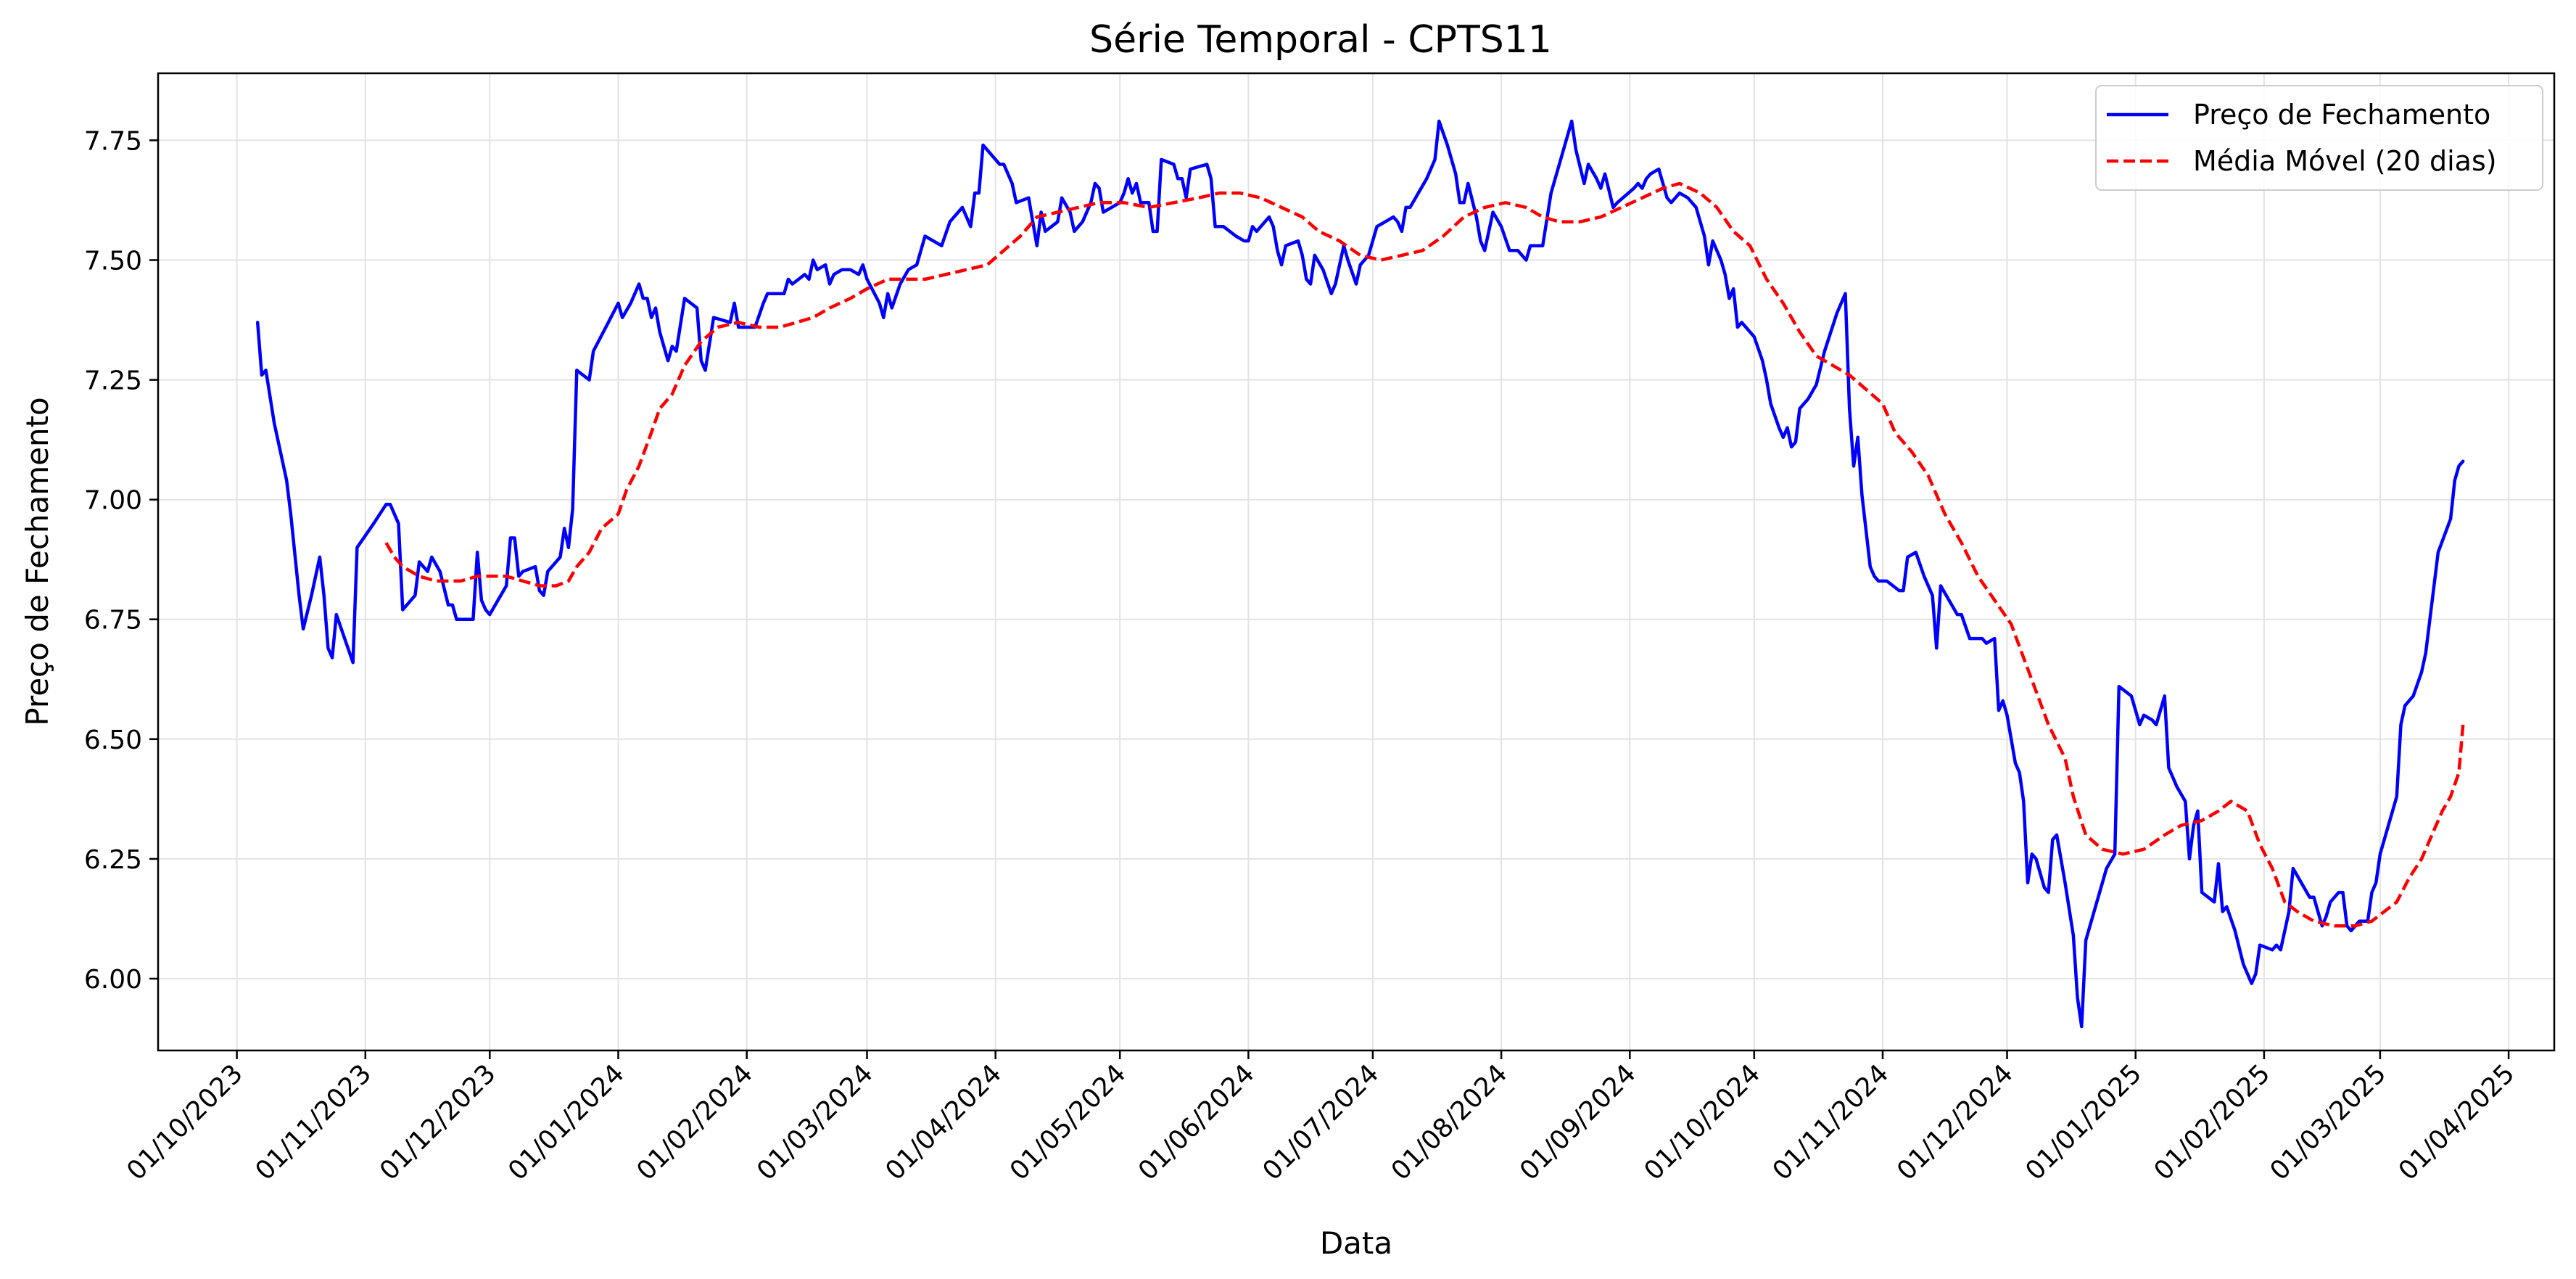 The height and width of the screenshot is (1279, 2576). Describe the element at coordinates (113, 141) in the screenshot. I see `y-tick-label: 7.75` at that location.